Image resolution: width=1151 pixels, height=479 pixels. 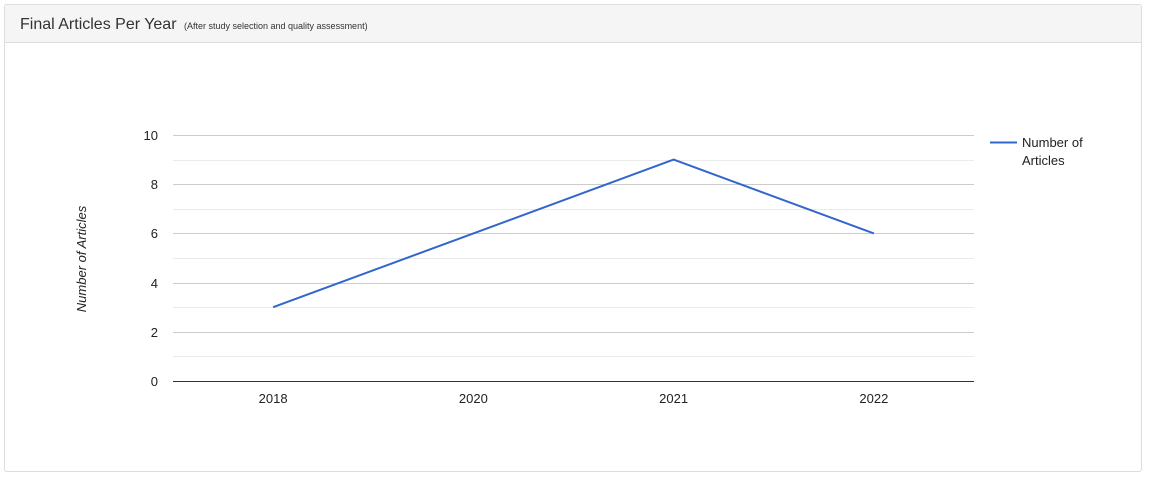 I want to click on y-tick-label: 10, so click(x=151, y=135).